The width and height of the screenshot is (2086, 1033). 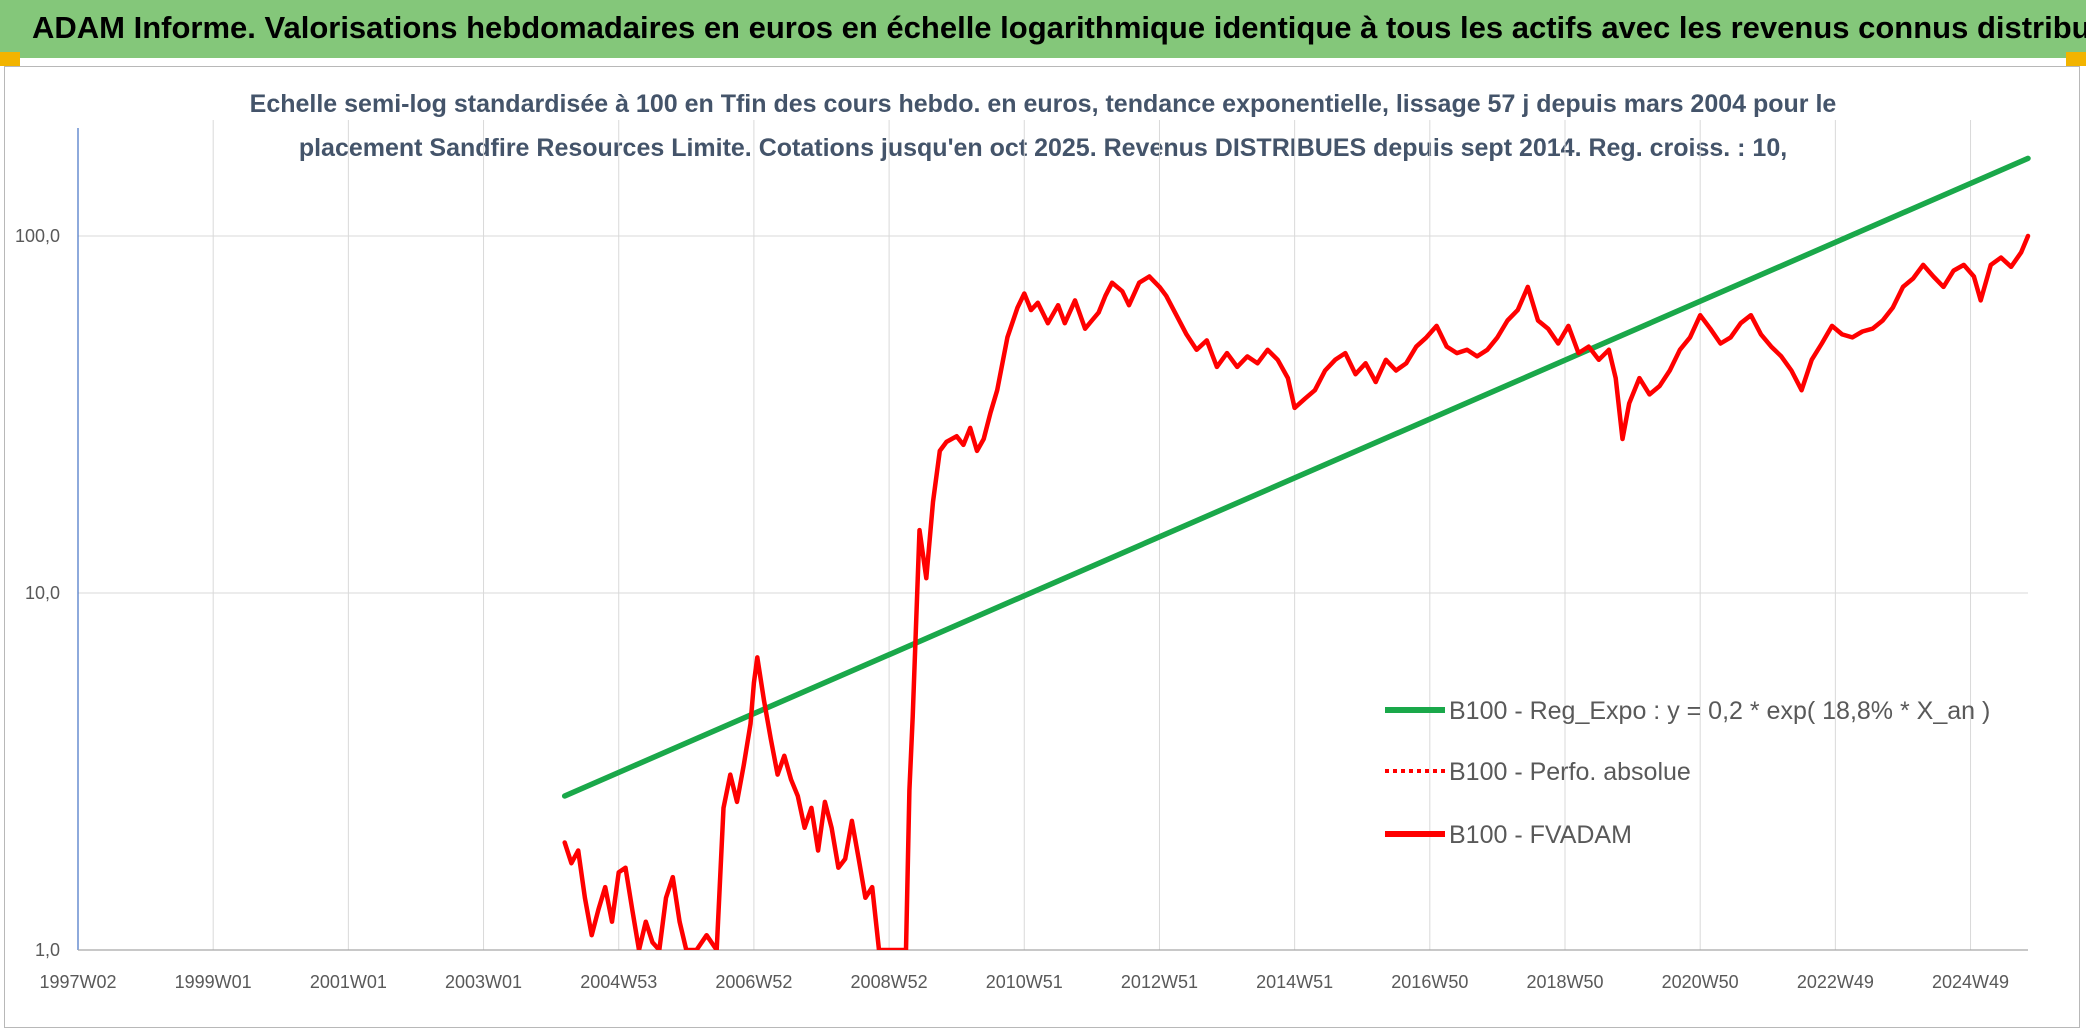 I want to click on x-tick-label: 2018W50, so click(x=1564, y=982).